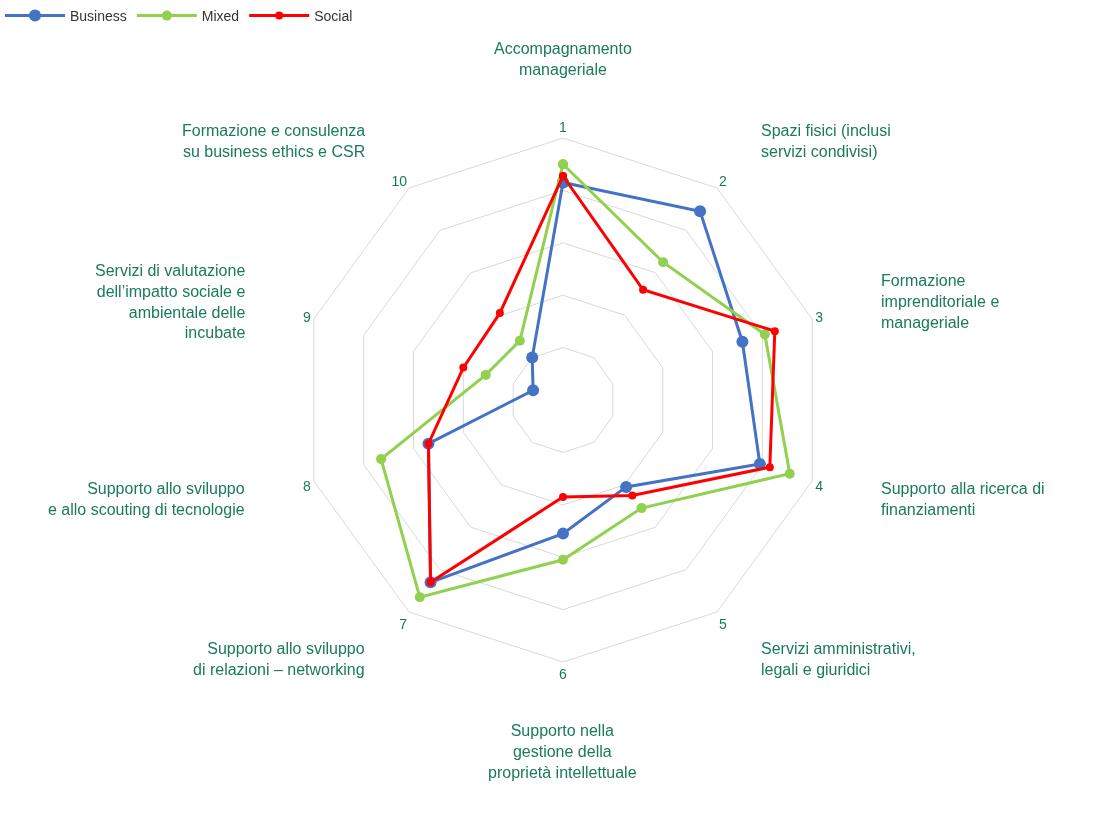 The width and height of the screenshot is (1102, 825). I want to click on text: Formazione e consulenza su business ethics e CSR, so click(274, 141).